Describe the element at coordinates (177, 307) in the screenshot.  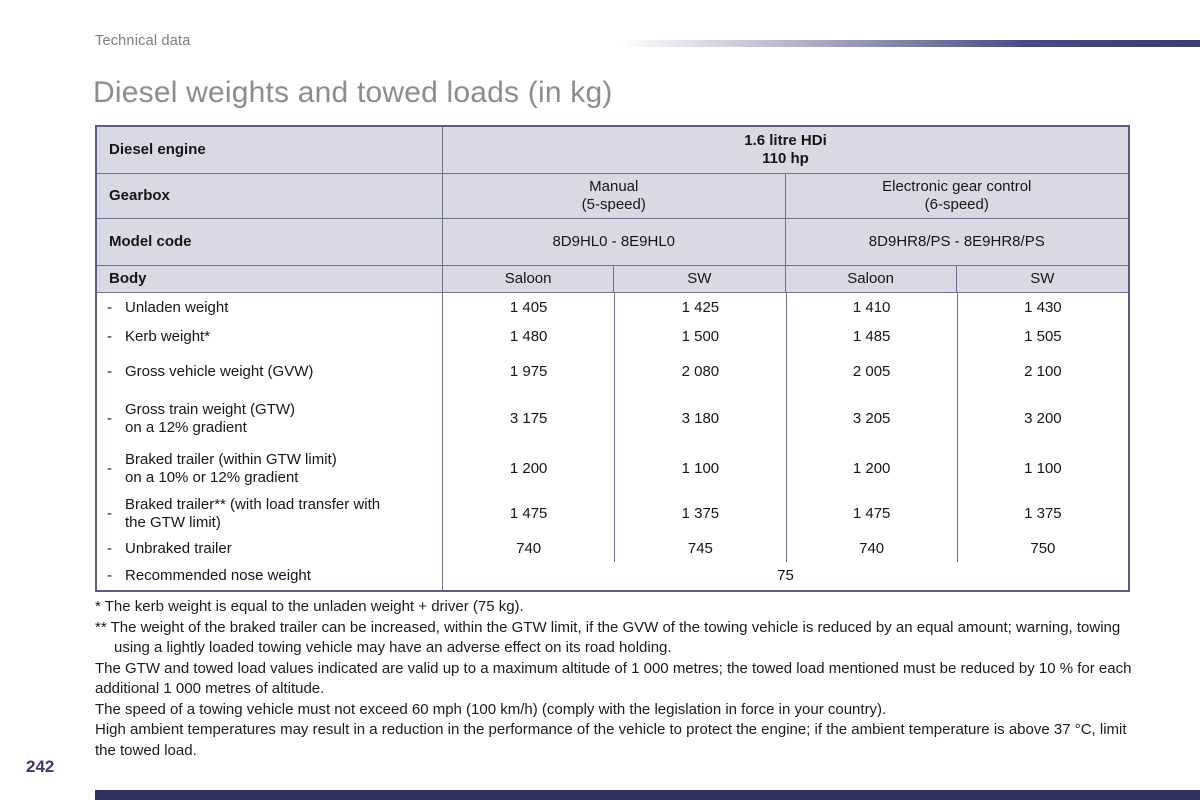
I see `row-label-text: Unladen weight` at that location.